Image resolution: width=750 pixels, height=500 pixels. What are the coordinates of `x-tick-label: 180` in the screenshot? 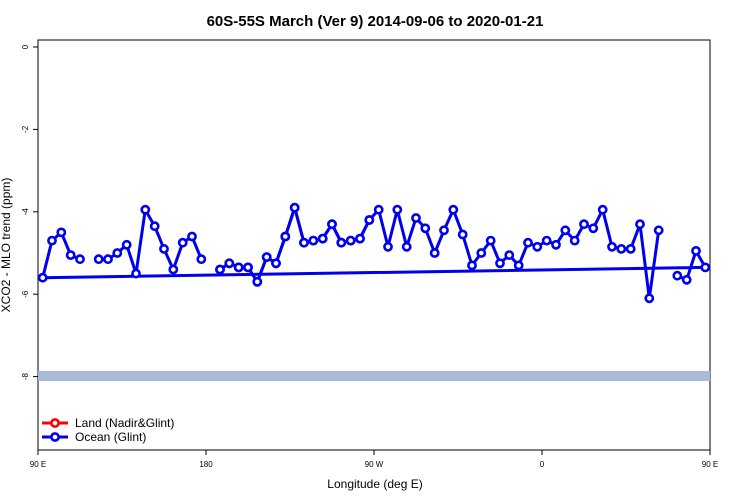 It's located at (206, 464).